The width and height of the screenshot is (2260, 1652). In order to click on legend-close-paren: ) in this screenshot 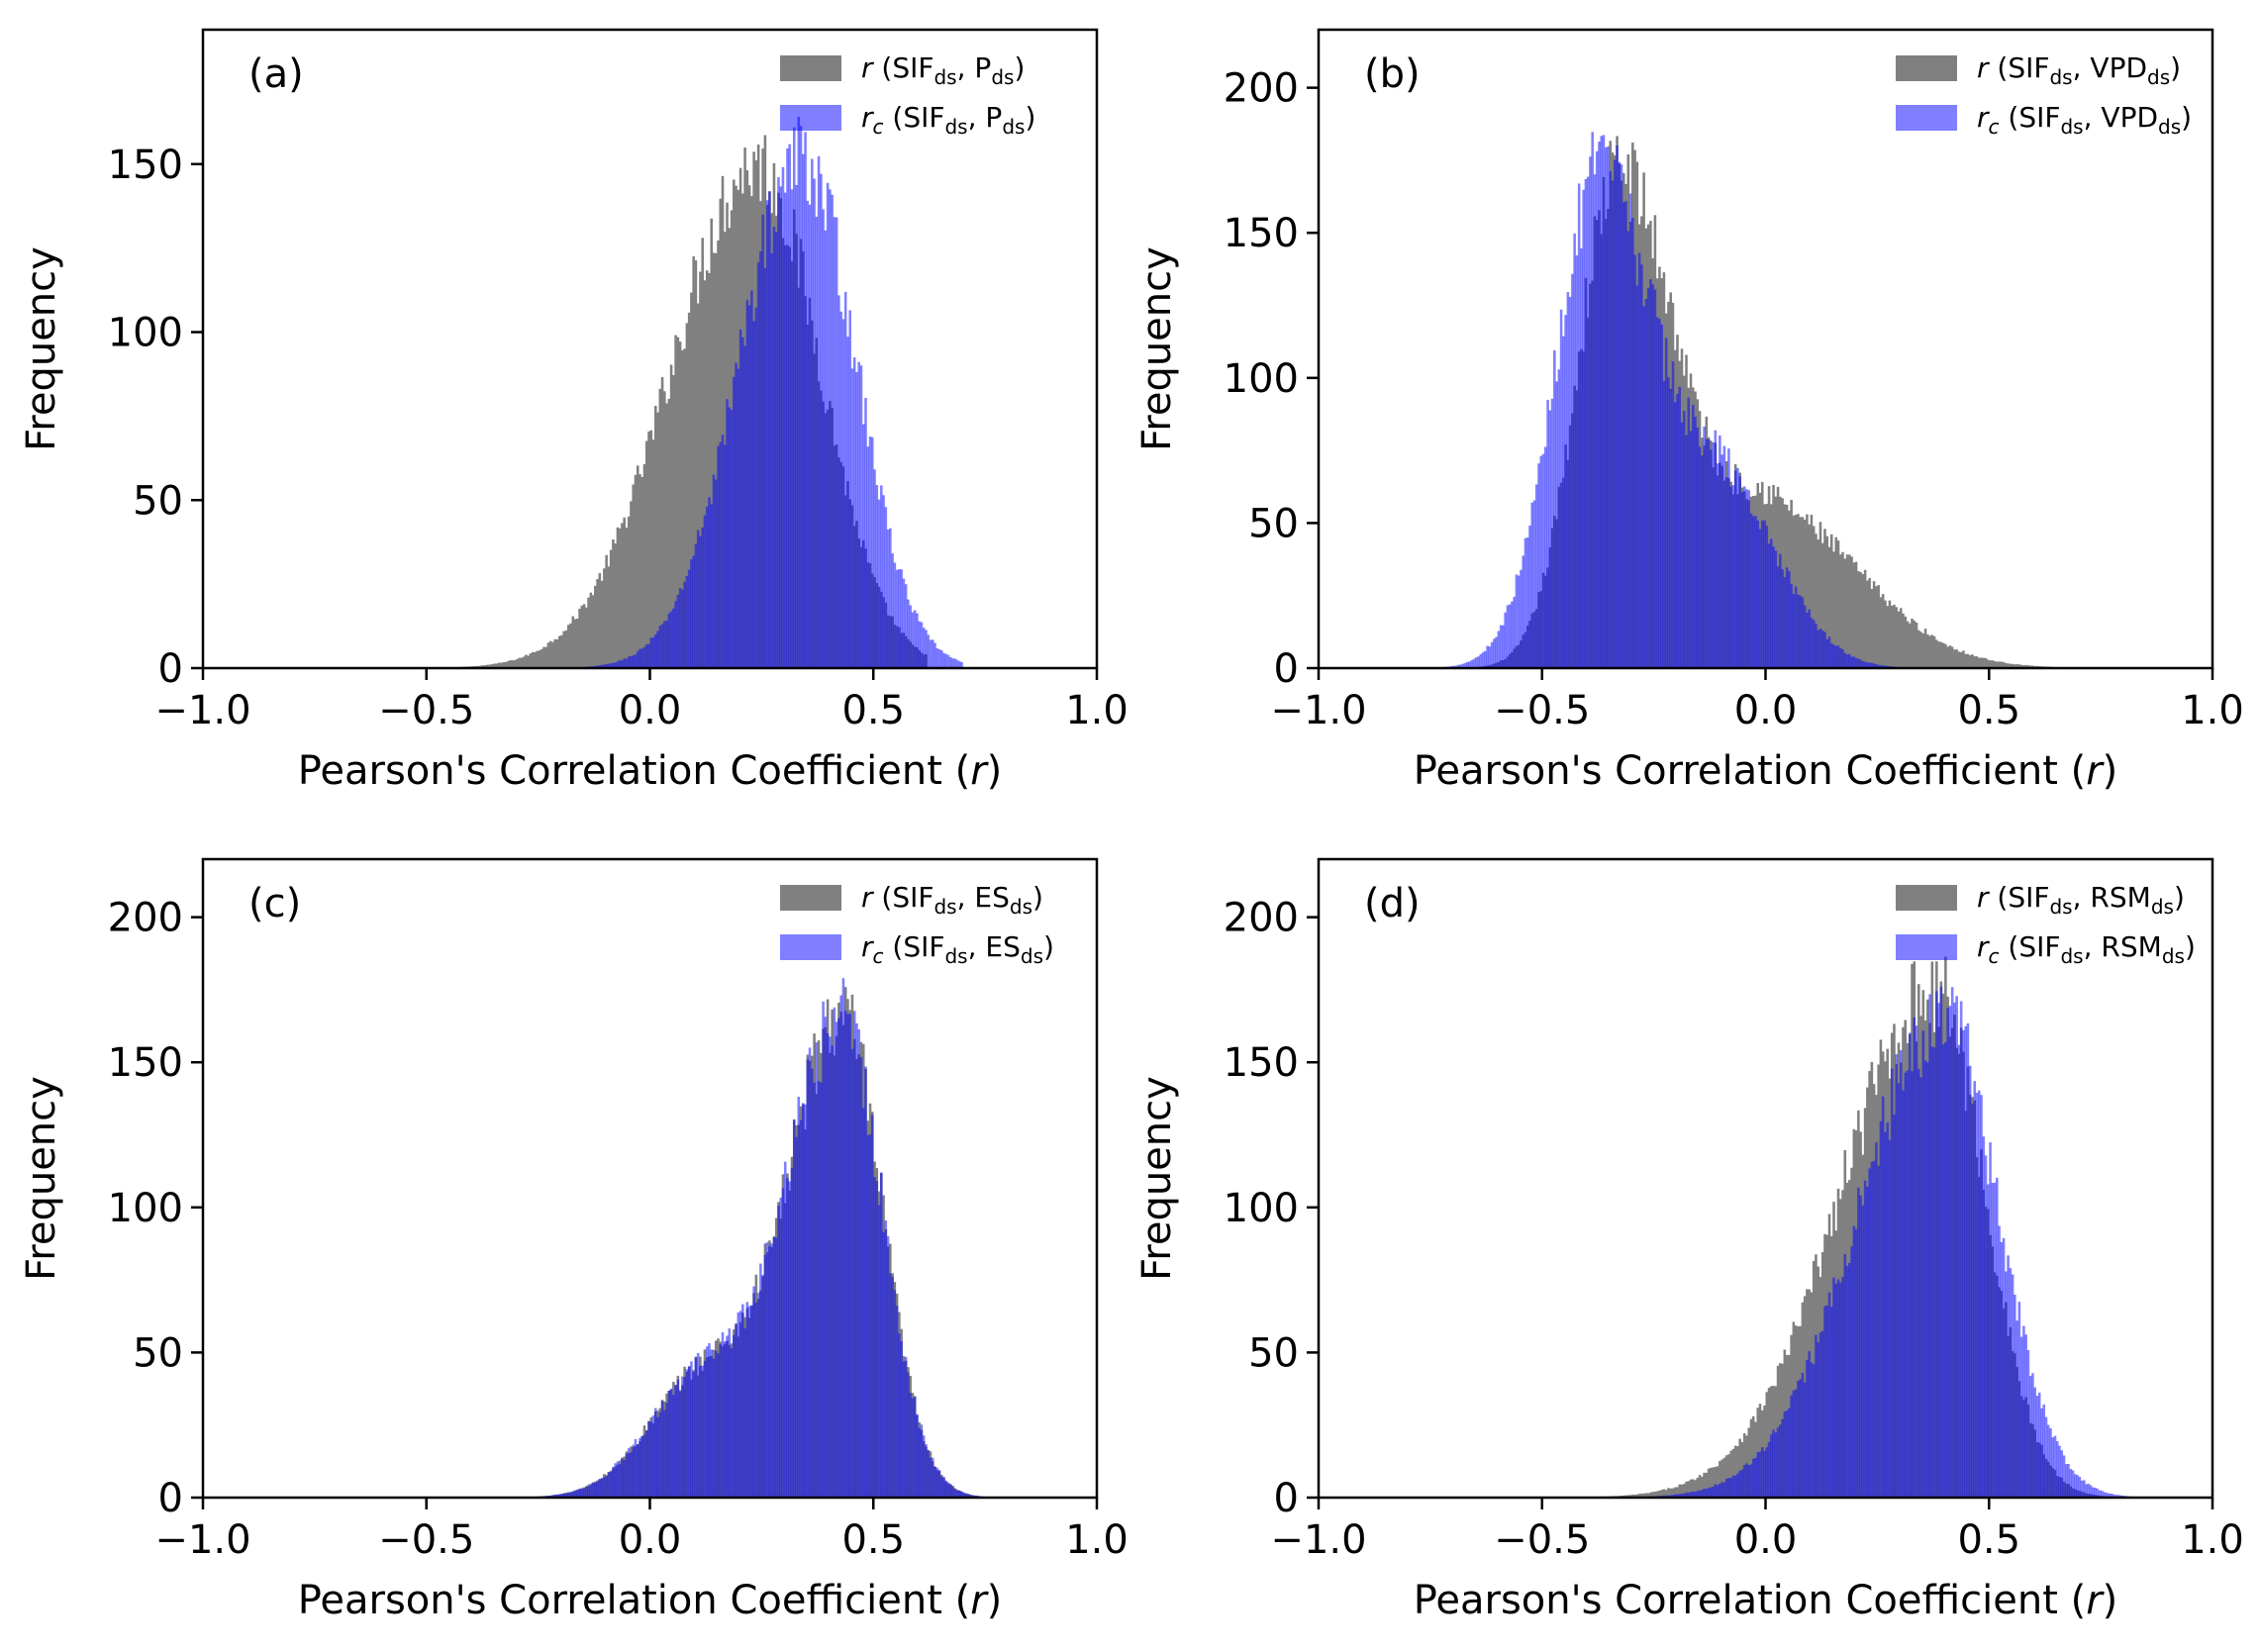, I will do `click(1037, 897)`.